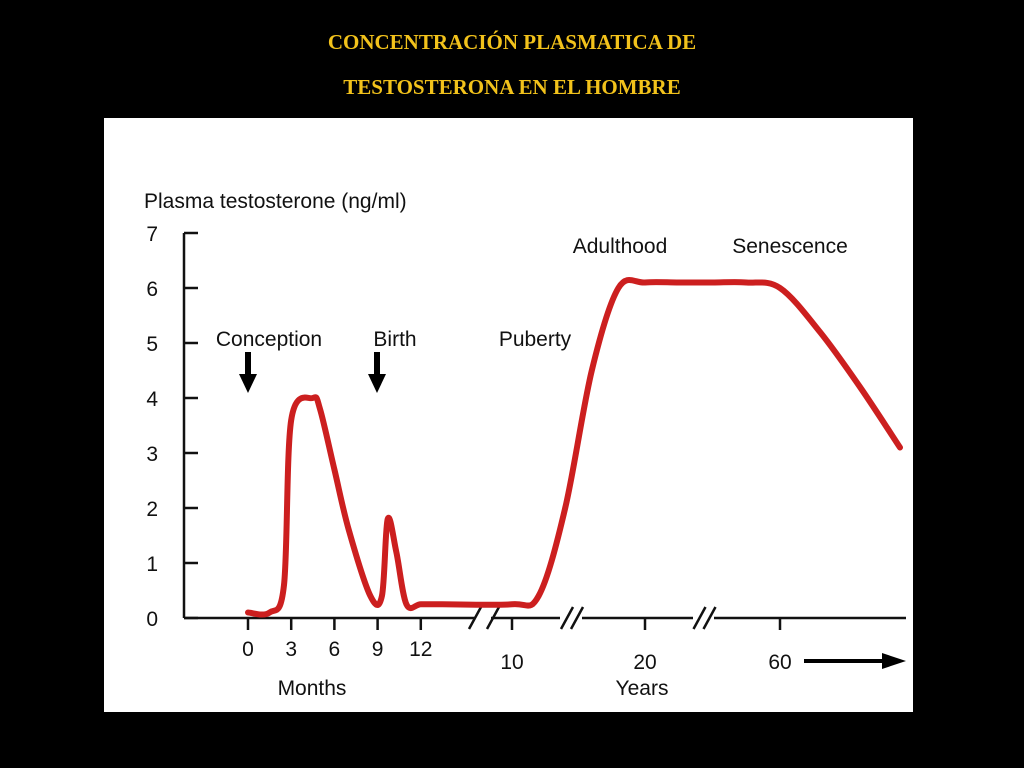 Image resolution: width=1024 pixels, height=768 pixels. I want to click on annotation-adulthood: Adulthood, so click(620, 246).